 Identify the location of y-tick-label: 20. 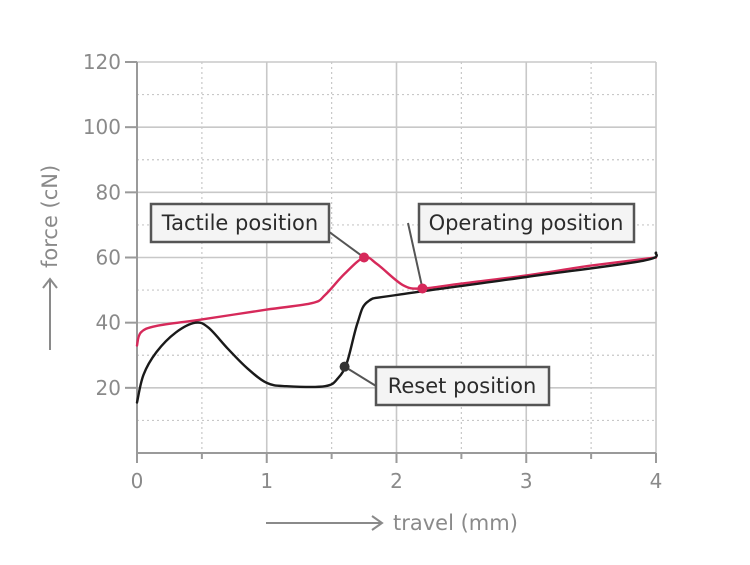
(108, 388).